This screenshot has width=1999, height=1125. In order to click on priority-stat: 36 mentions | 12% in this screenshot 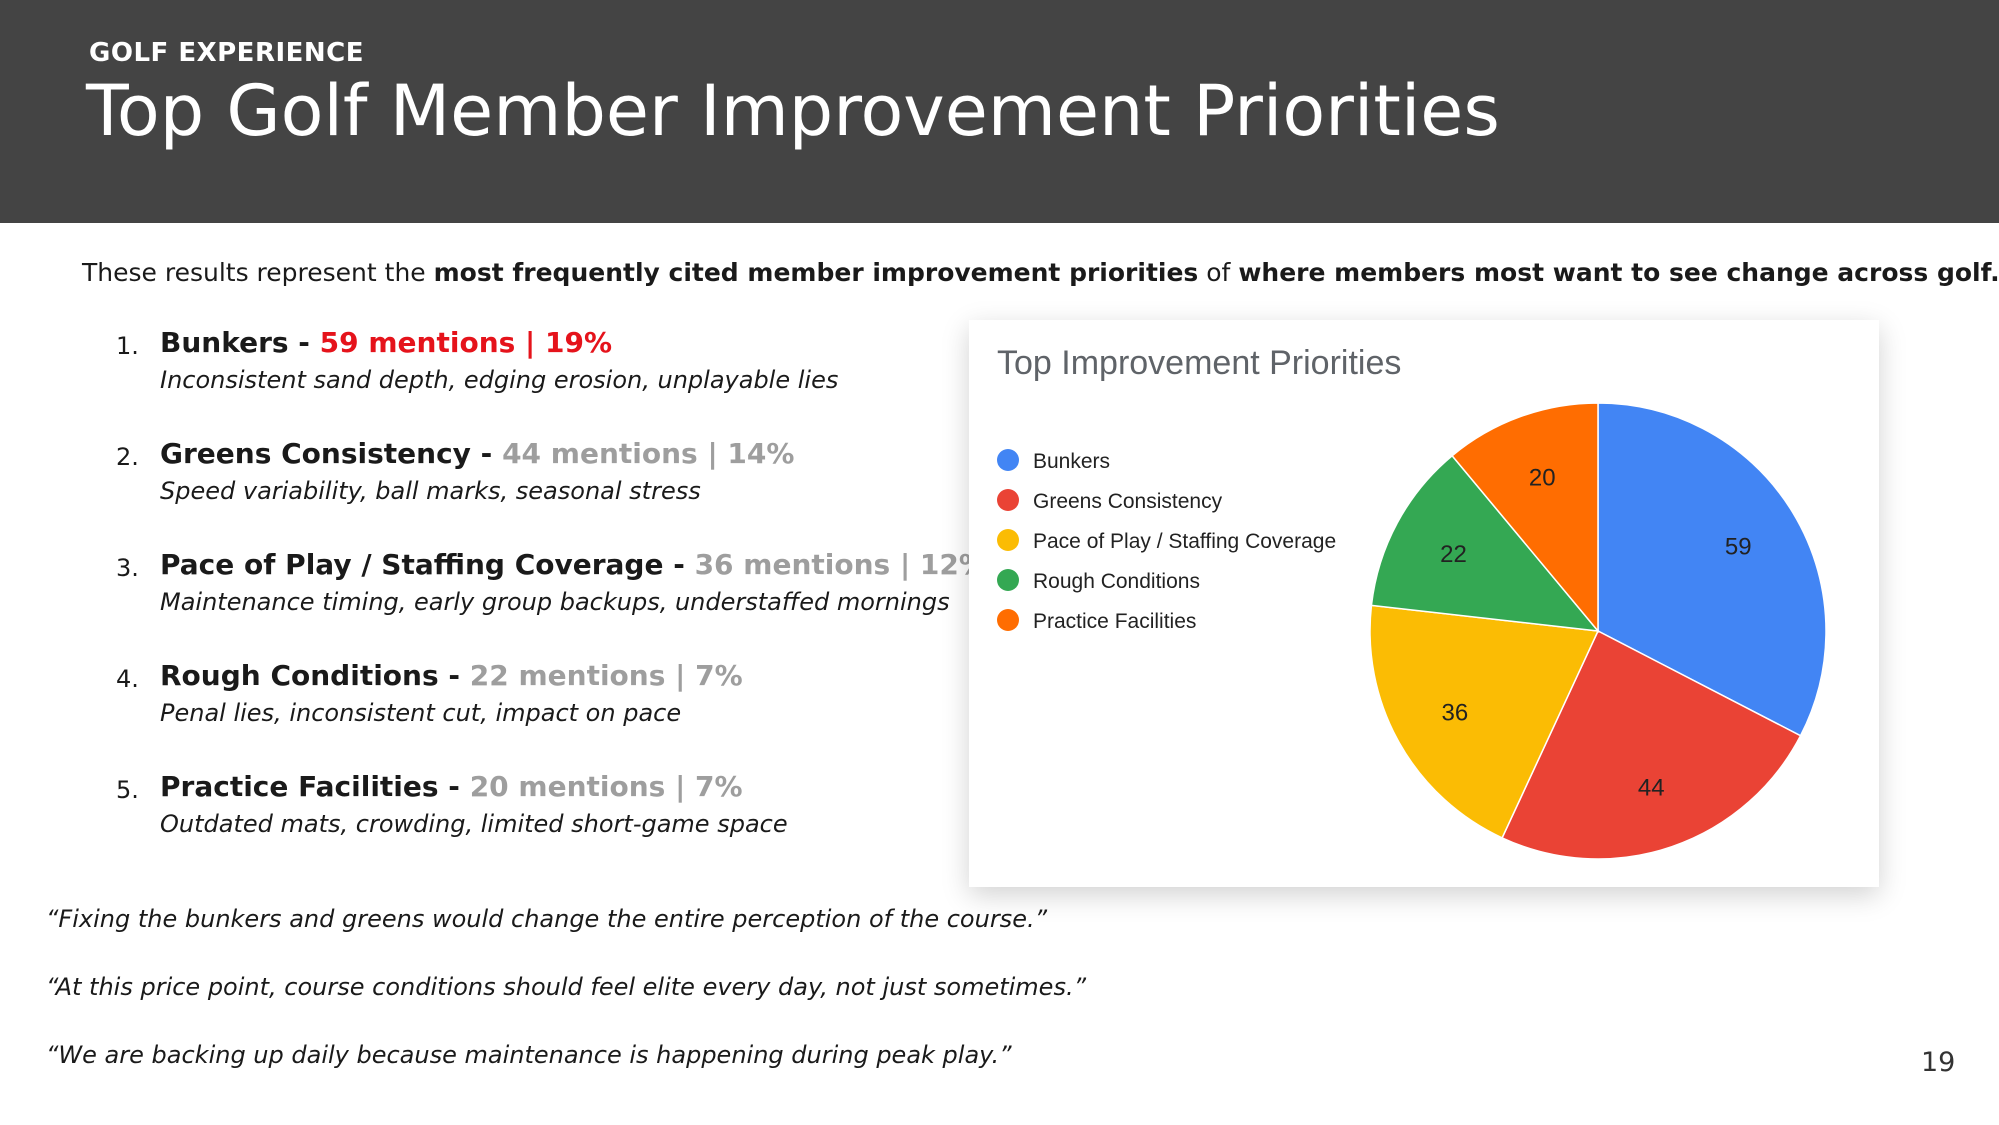, I will do `click(840, 564)`.